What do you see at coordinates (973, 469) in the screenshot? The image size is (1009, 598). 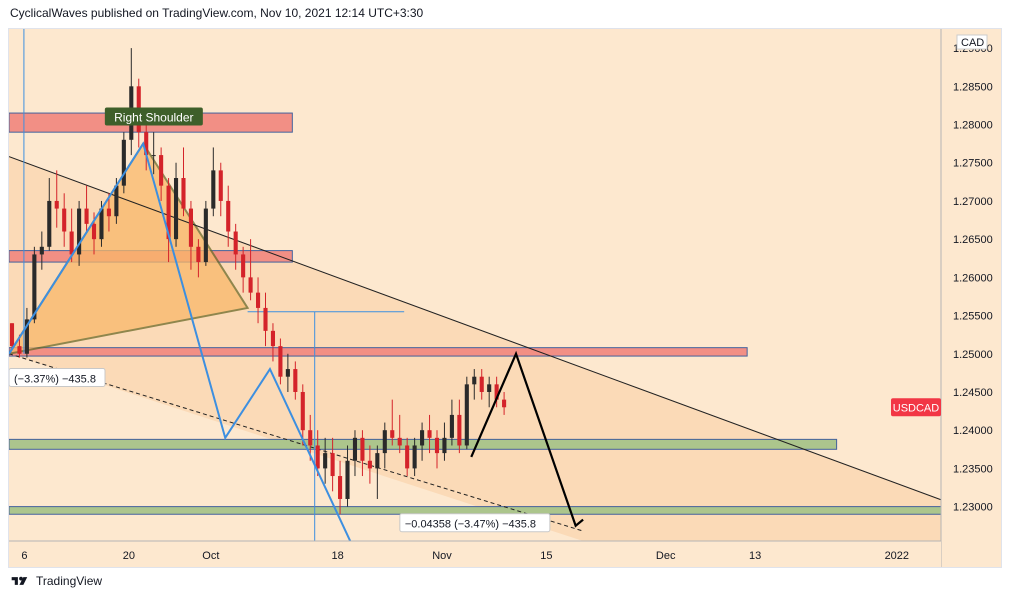 I see `y-tick-label-11: 1.23500` at bounding box center [973, 469].